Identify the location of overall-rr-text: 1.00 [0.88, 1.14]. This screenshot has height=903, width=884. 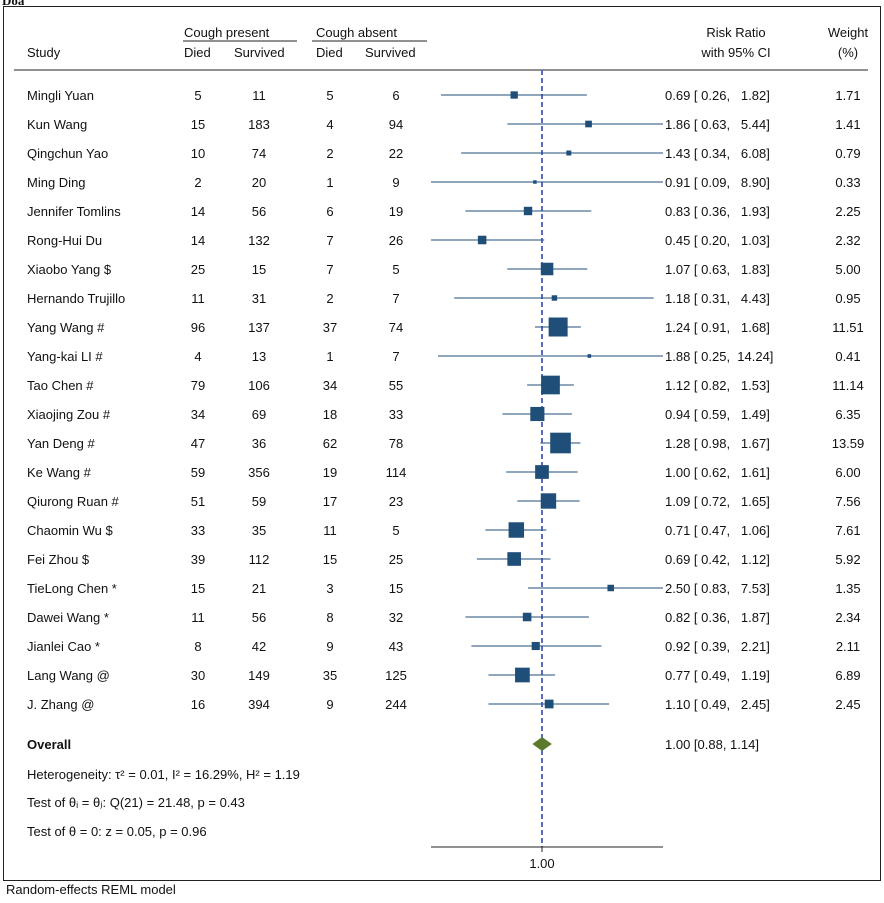
(712, 744).